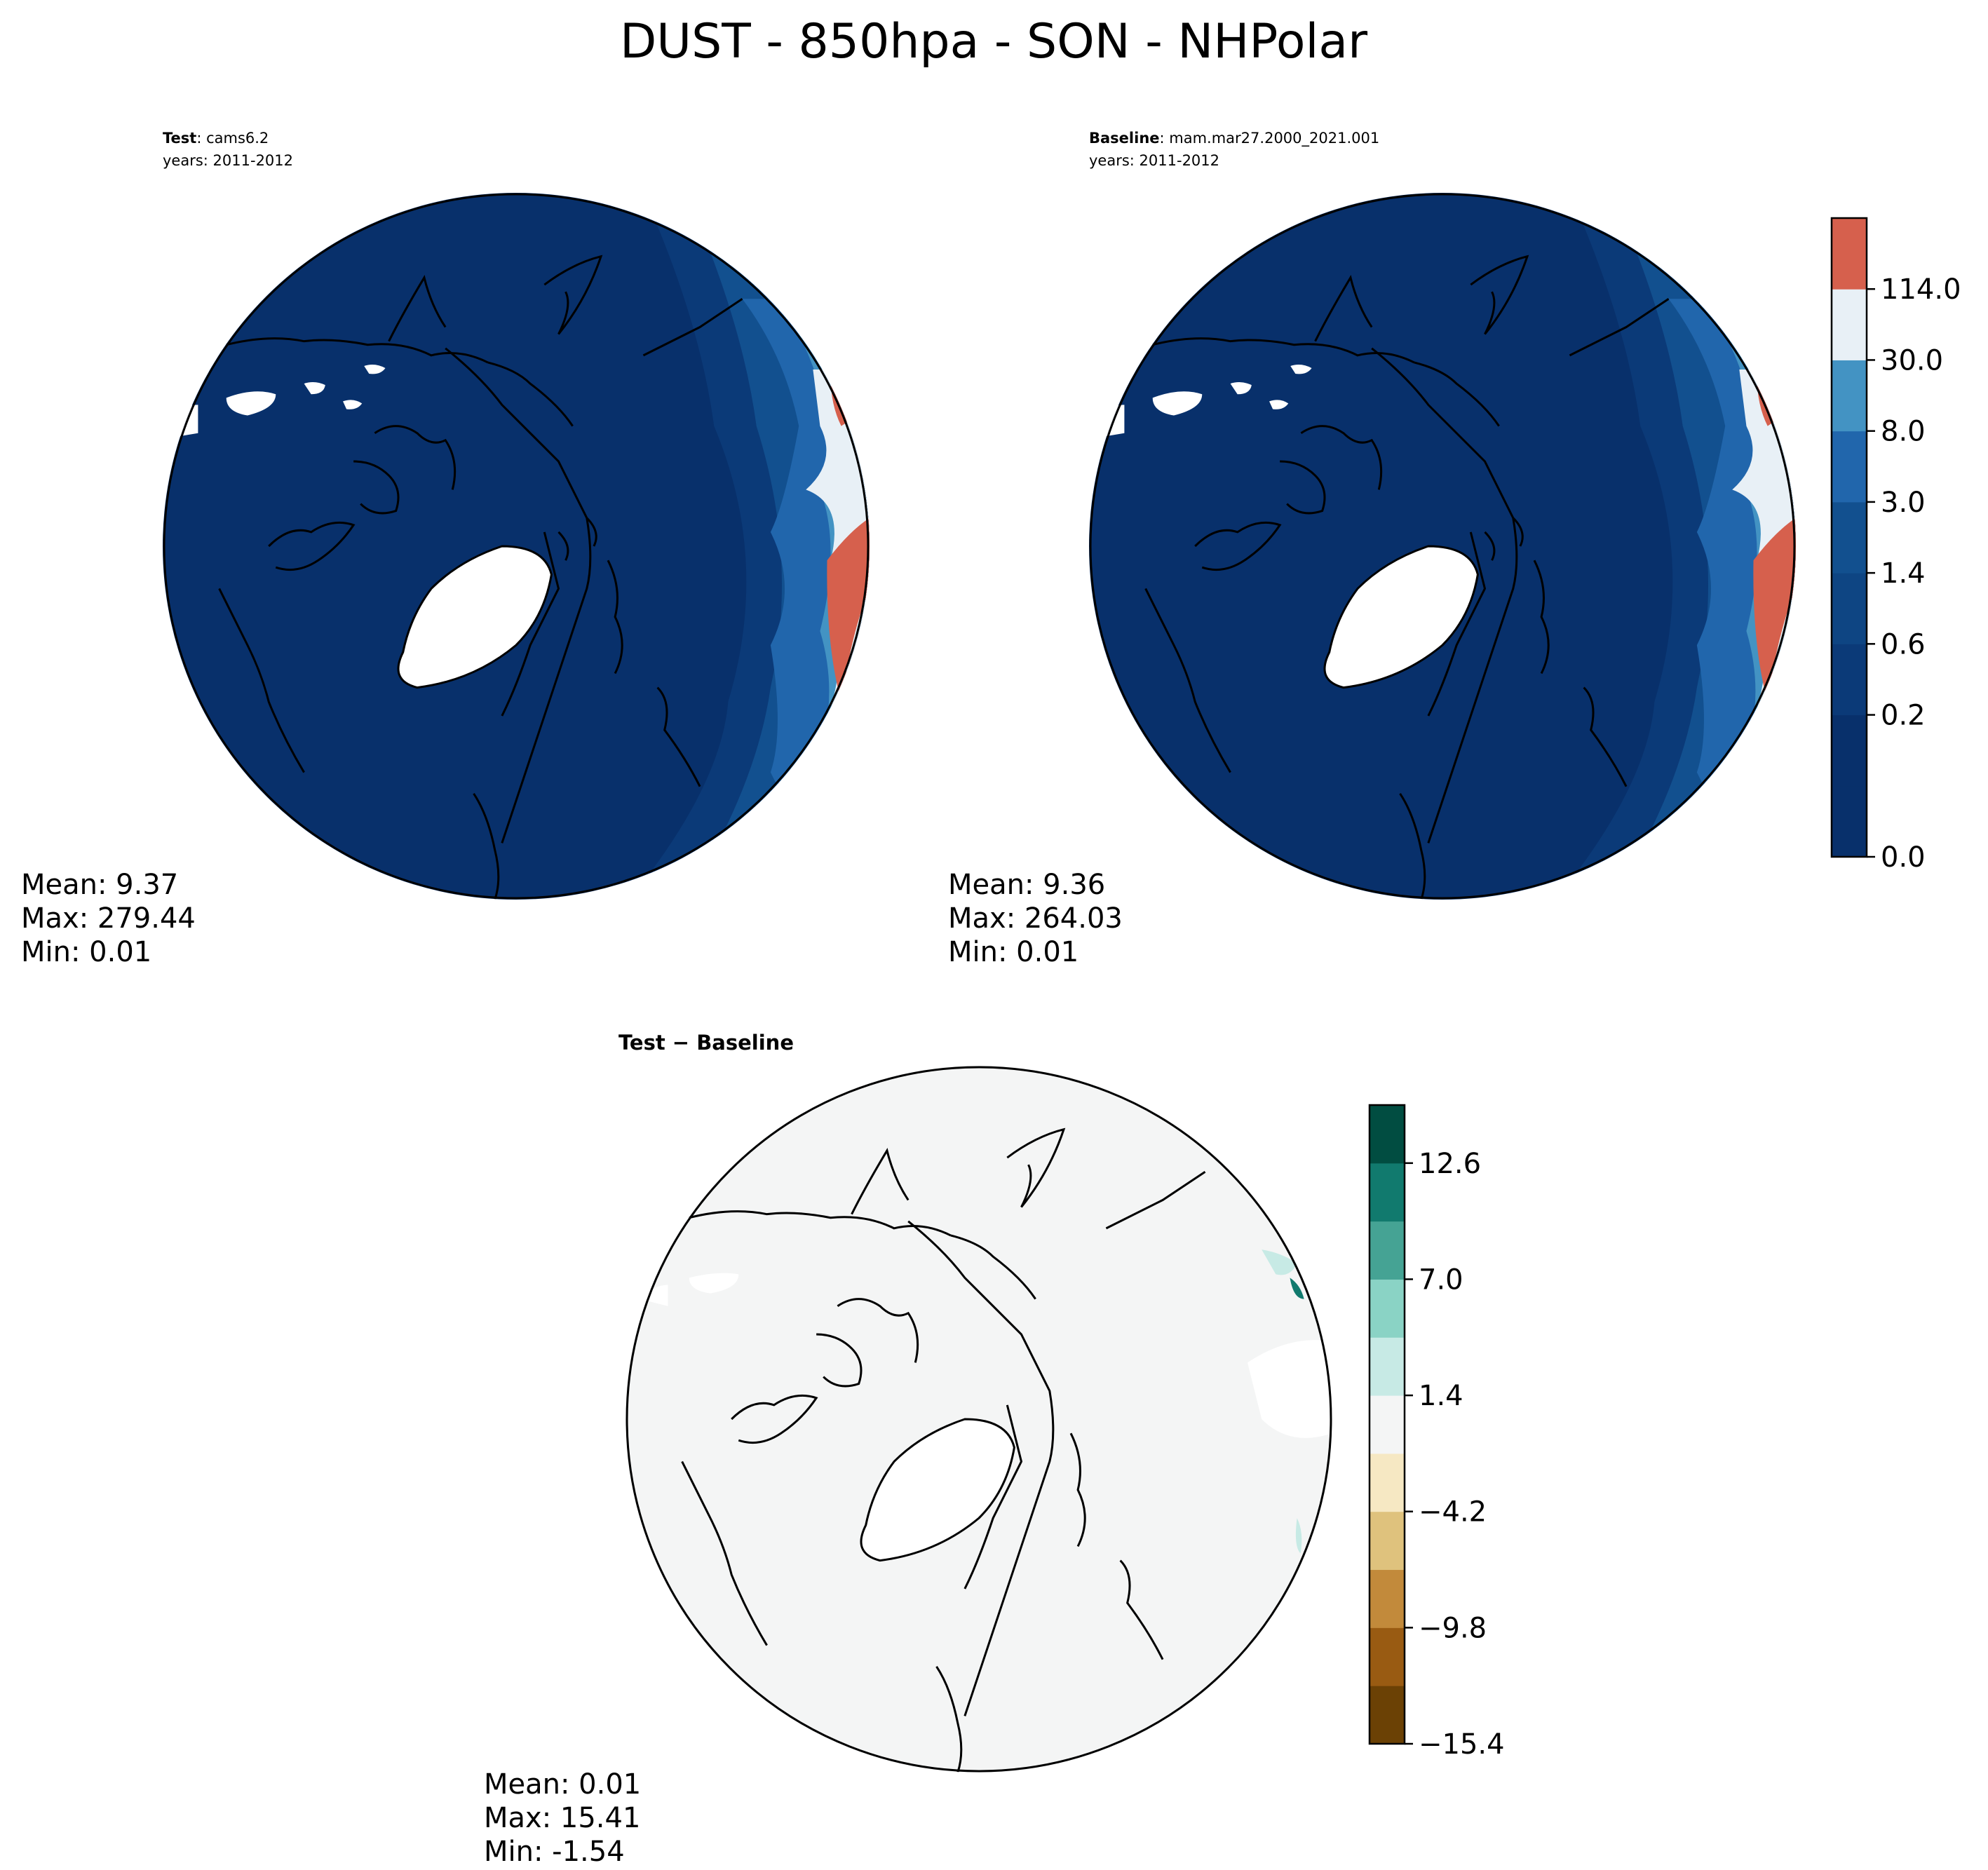 This screenshot has width=1988, height=1870. What do you see at coordinates (109, 918) in the screenshot?
I see `panel-test-max: Max: 279.44` at bounding box center [109, 918].